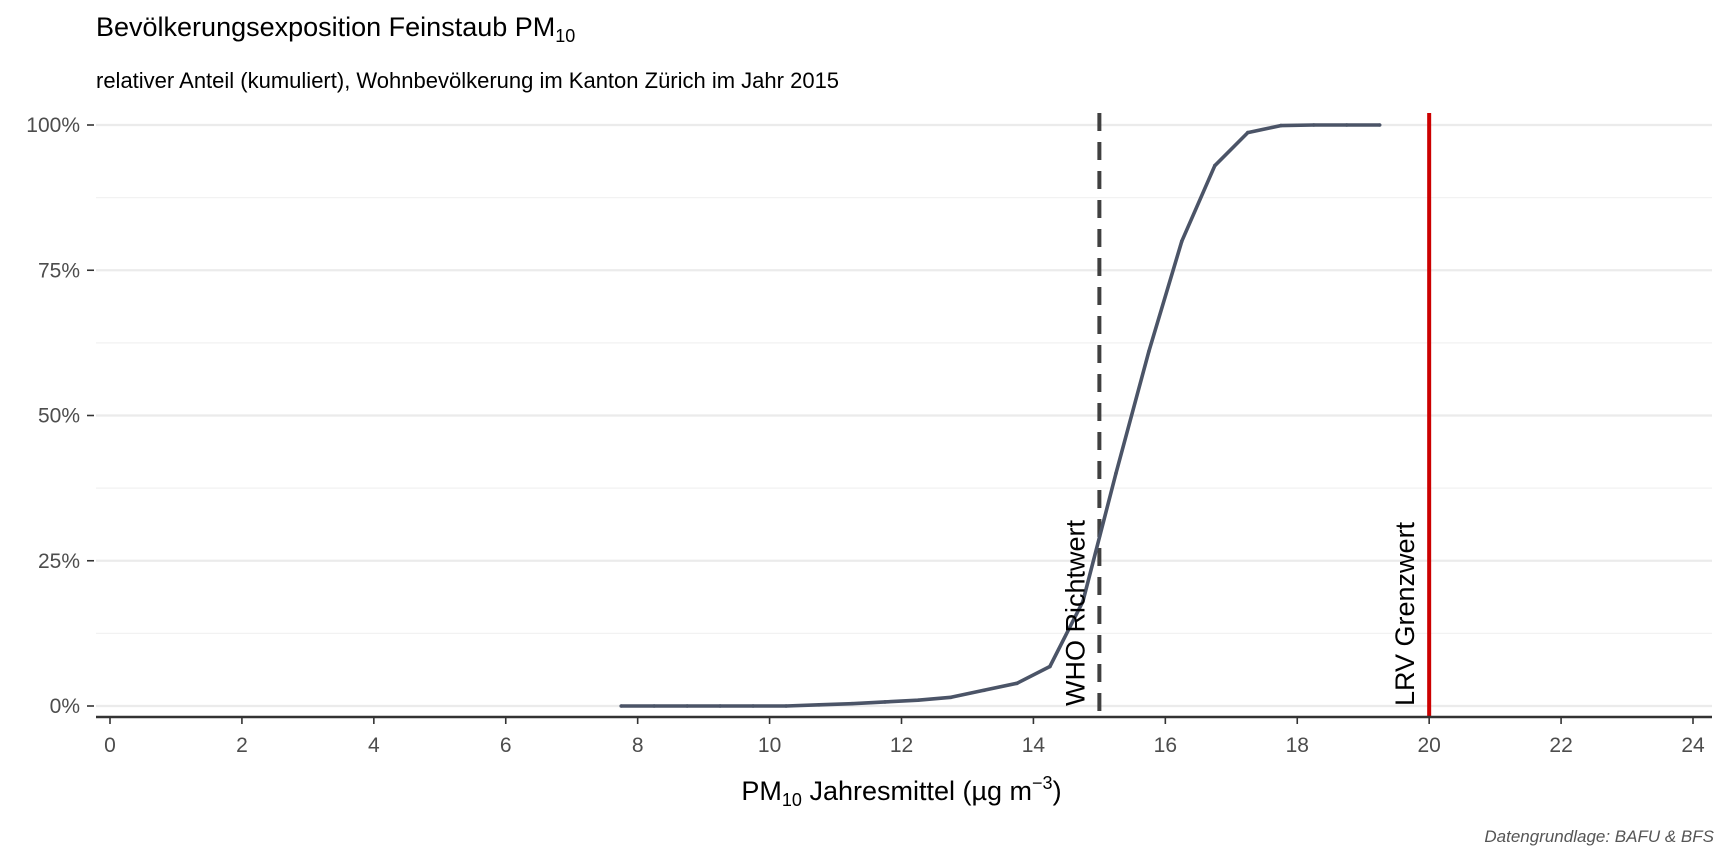 Image resolution: width=1728 pixels, height=864 pixels. Describe the element at coordinates (110, 745) in the screenshot. I see `x-tick-label: 0` at that location.